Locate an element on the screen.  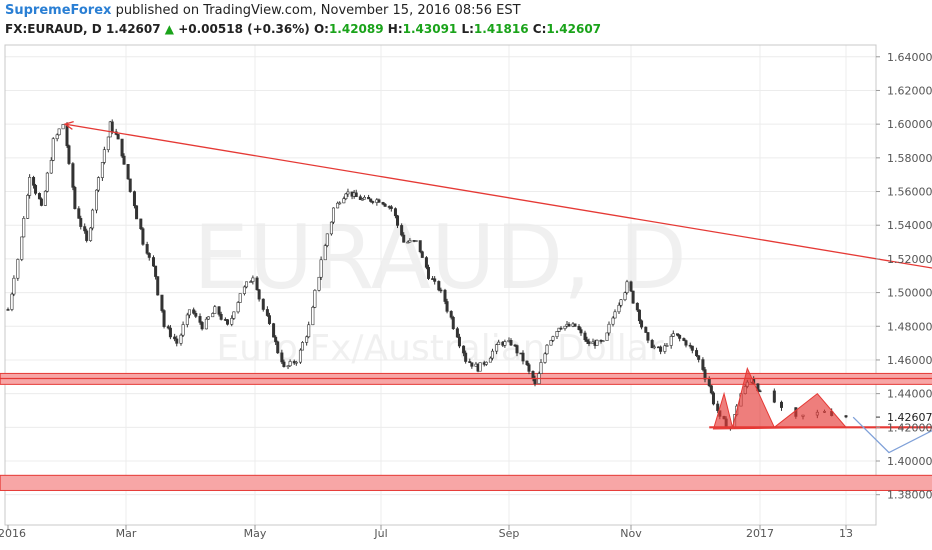
trendline-arrow-tail is located at coordinates (68, 125).